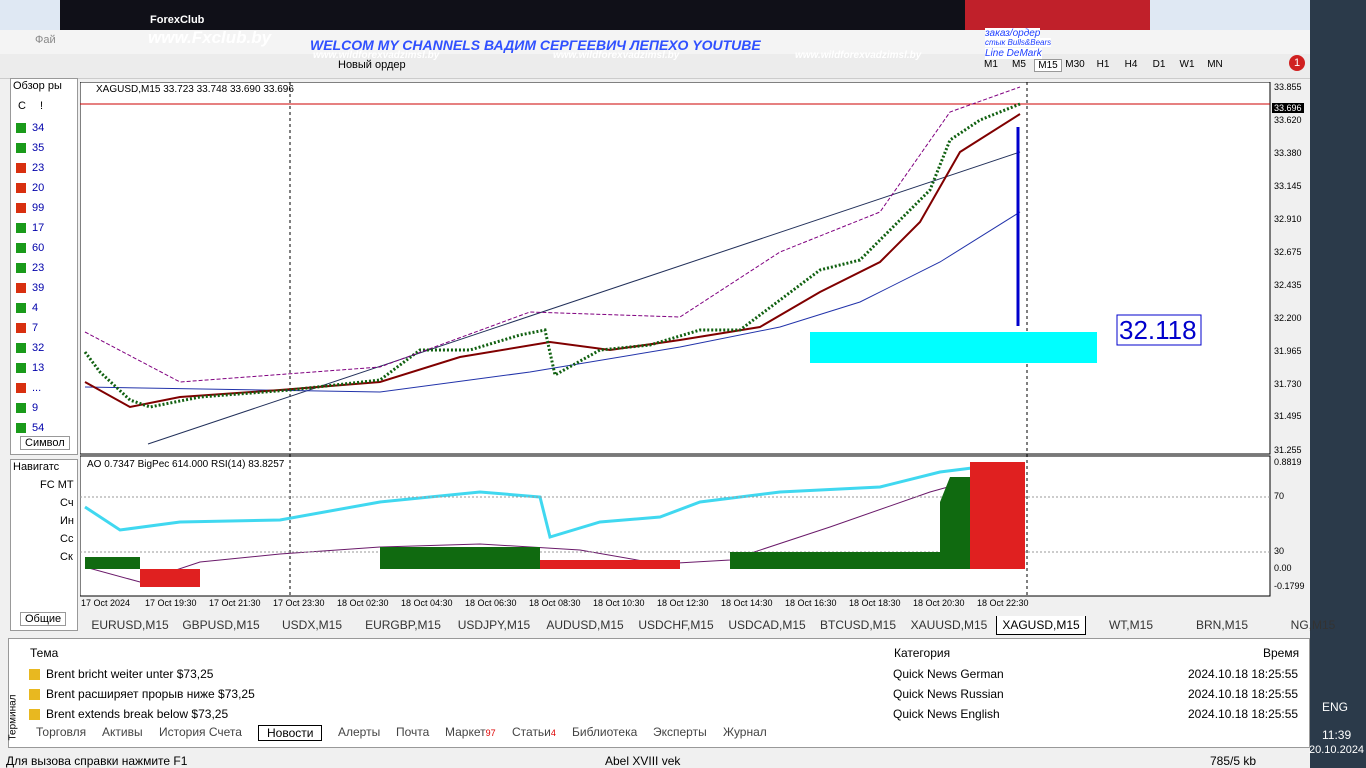 The width and height of the screenshot is (1366, 768). Describe the element at coordinates (767, 625) in the screenshot. I see `symbol-tab: USDCAD,M15` at that location.